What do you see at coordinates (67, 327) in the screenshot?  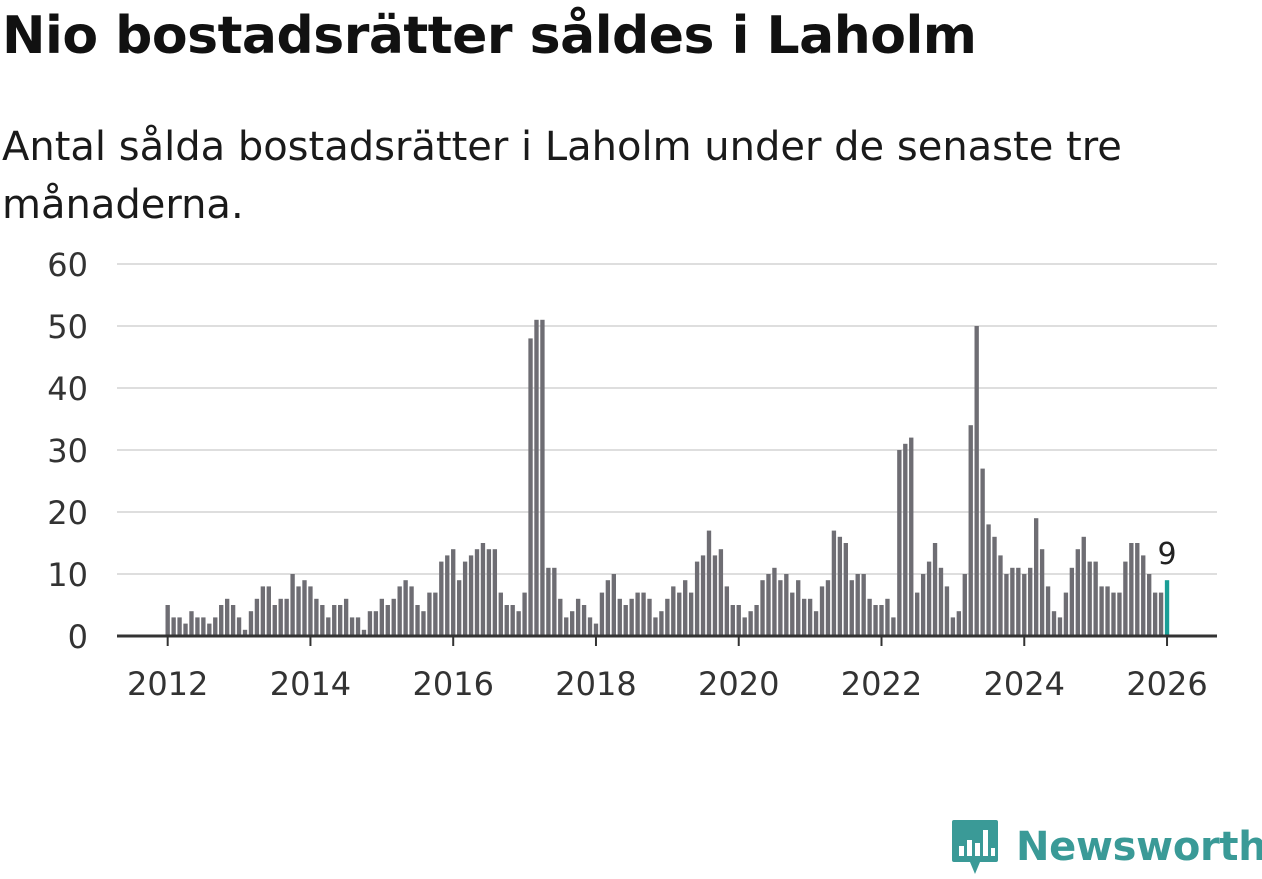 I see `y-tick-label: 50` at bounding box center [67, 327].